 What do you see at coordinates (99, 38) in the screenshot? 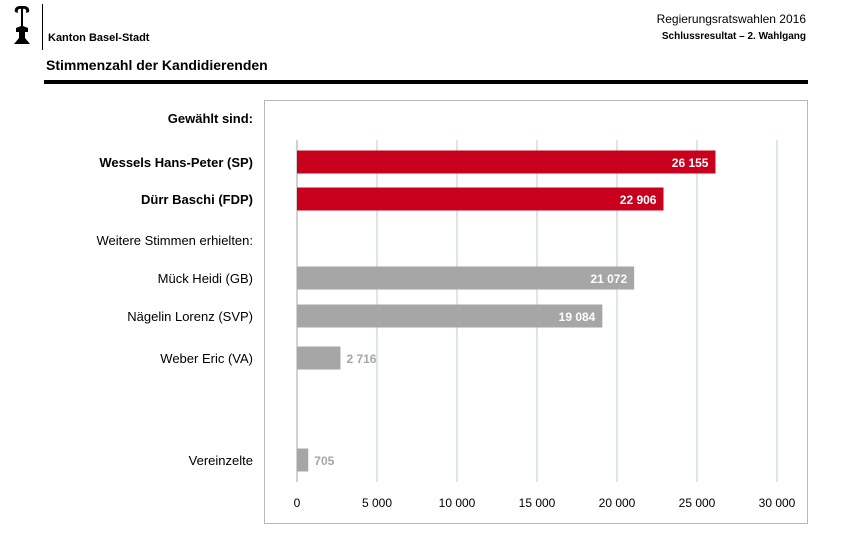
I see `canton-name: Kanton Basel-Stadt` at bounding box center [99, 38].